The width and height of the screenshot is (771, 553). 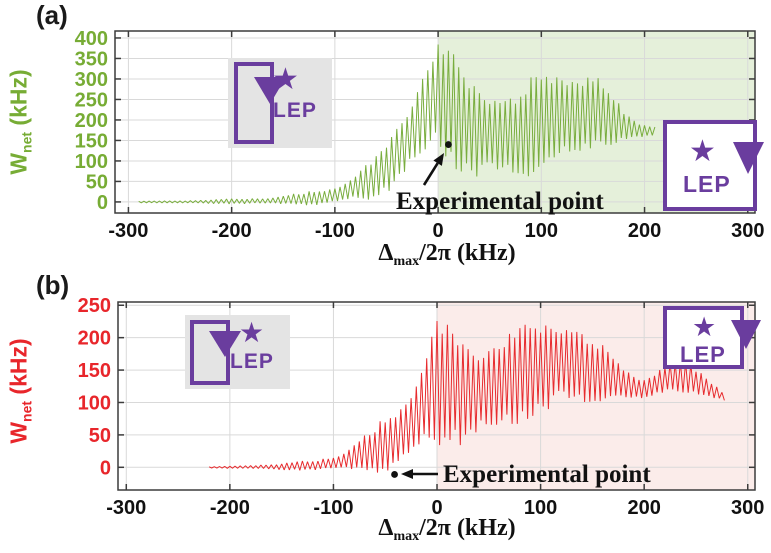 I want to click on y-tick-label: 300, so click(x=91, y=80).